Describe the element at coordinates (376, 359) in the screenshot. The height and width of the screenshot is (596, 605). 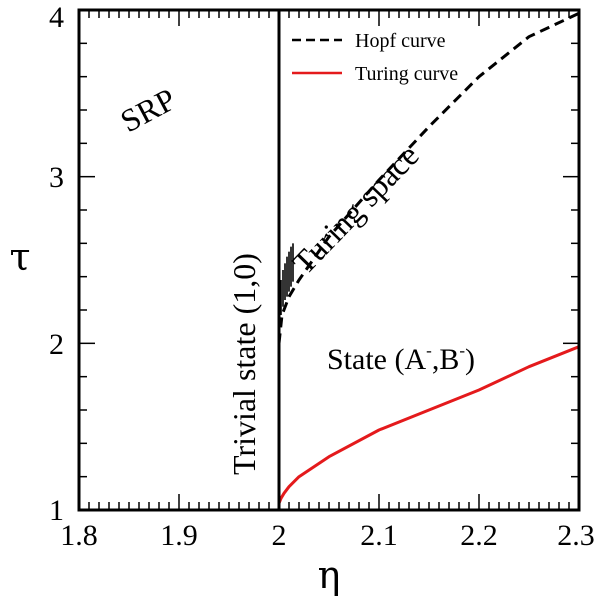
I see `state-ab-main: State (A` at that location.